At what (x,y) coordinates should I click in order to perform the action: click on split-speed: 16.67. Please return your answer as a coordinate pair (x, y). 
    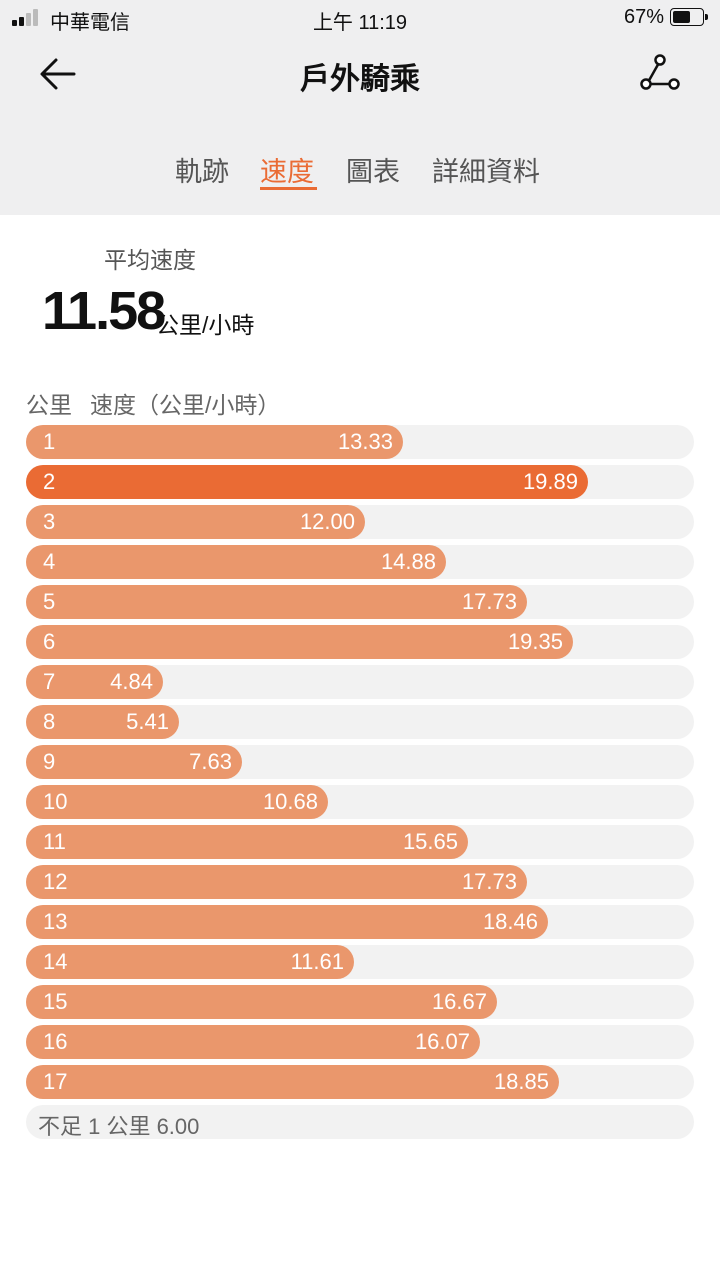
    Looking at the image, I should click on (459, 1001).